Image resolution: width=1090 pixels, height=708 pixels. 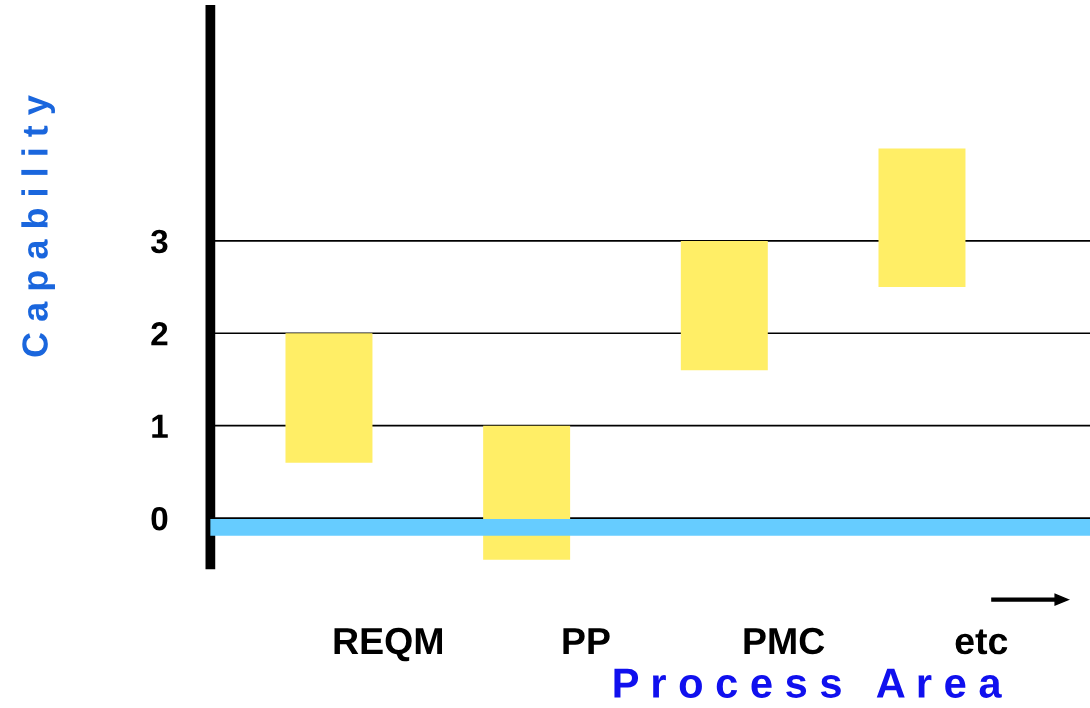 I want to click on y-tick-label: 3, so click(x=159, y=241).